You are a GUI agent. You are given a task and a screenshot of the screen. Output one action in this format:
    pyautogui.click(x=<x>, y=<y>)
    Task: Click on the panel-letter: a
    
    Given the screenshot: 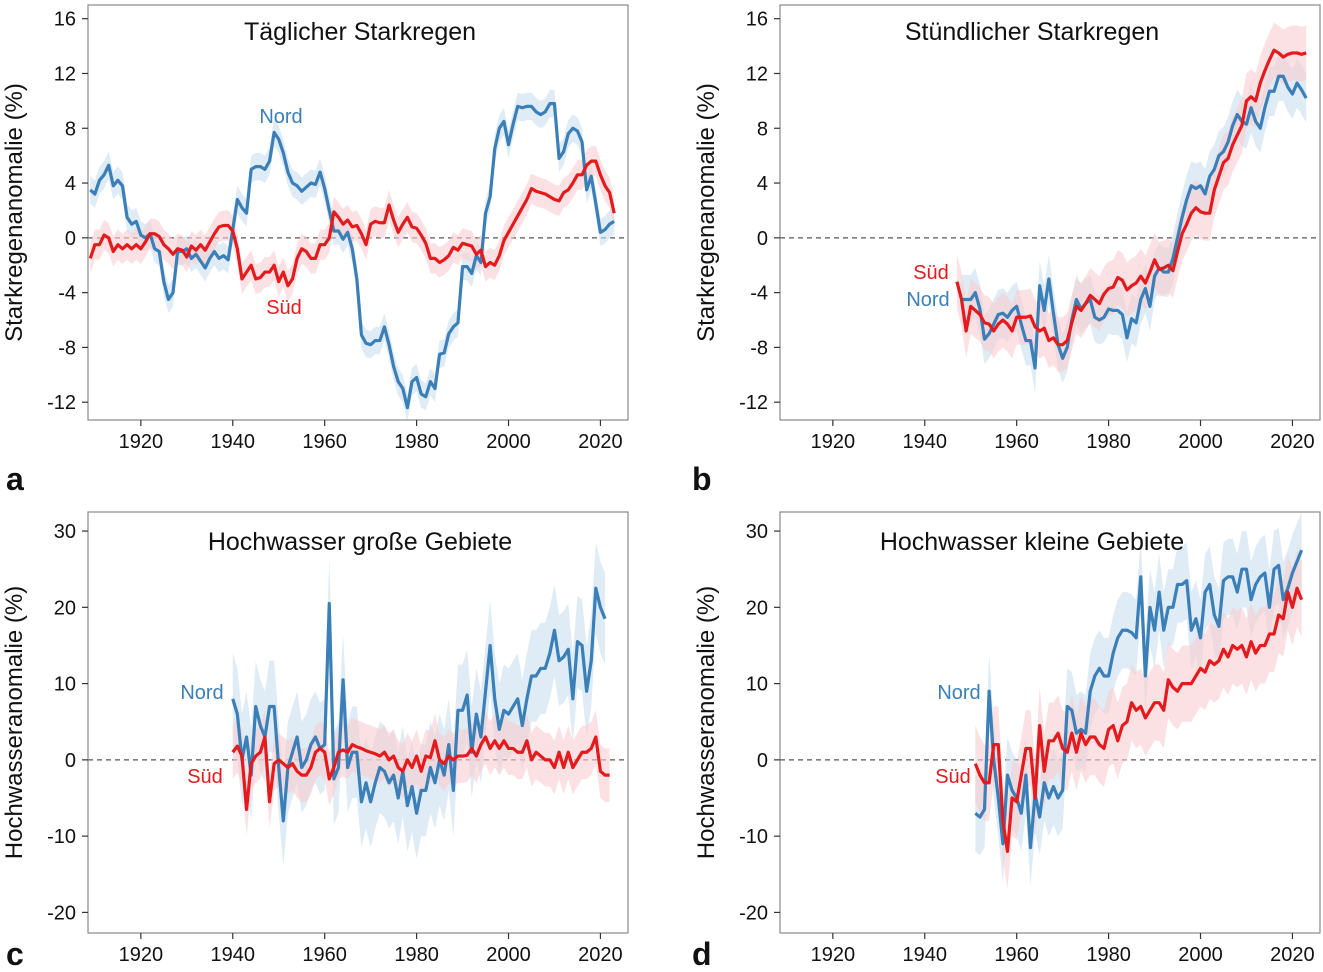 What is the action you would take?
    pyautogui.click(x=15, y=479)
    